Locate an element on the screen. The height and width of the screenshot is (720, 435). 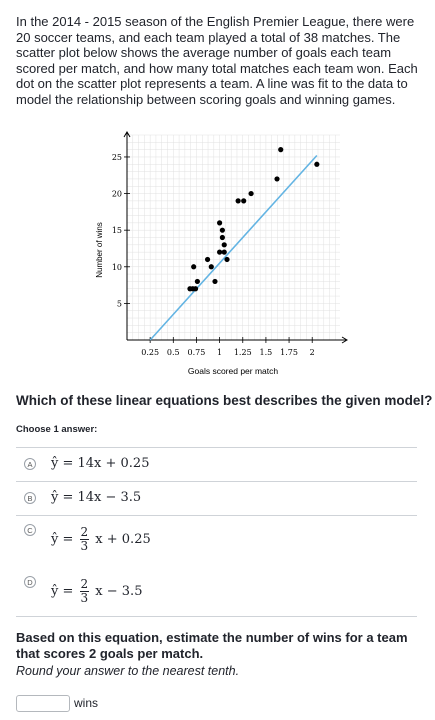
choice-c-numerator: 2 is located at coordinates (84, 532).